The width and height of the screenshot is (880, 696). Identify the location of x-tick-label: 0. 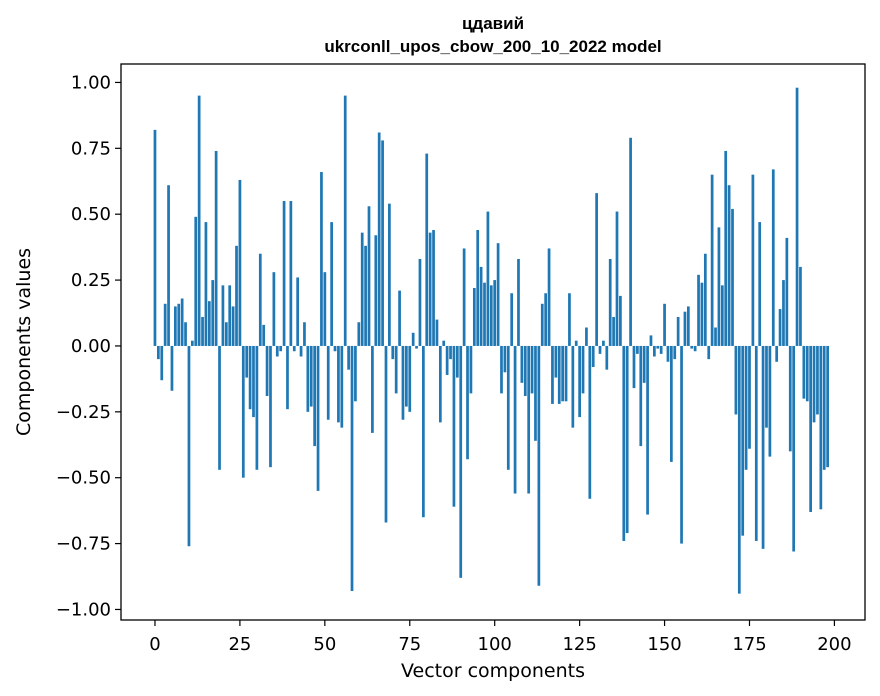
(154, 644).